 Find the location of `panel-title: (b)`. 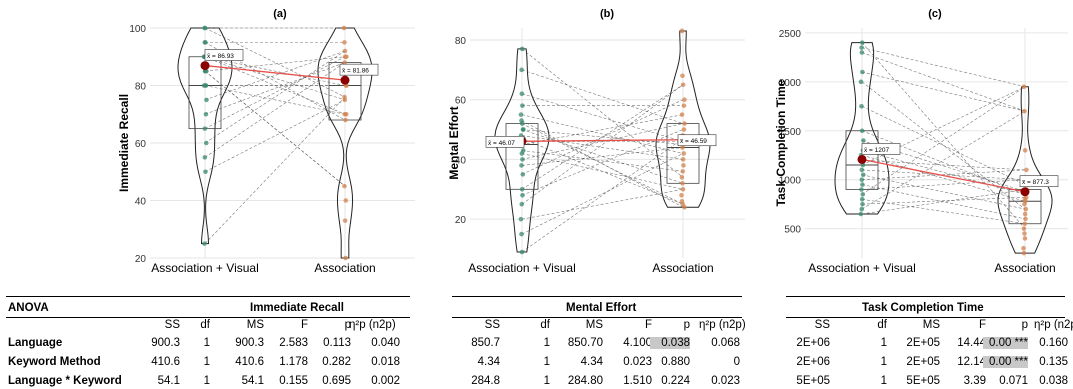

panel-title: (b) is located at coordinates (607, 14).